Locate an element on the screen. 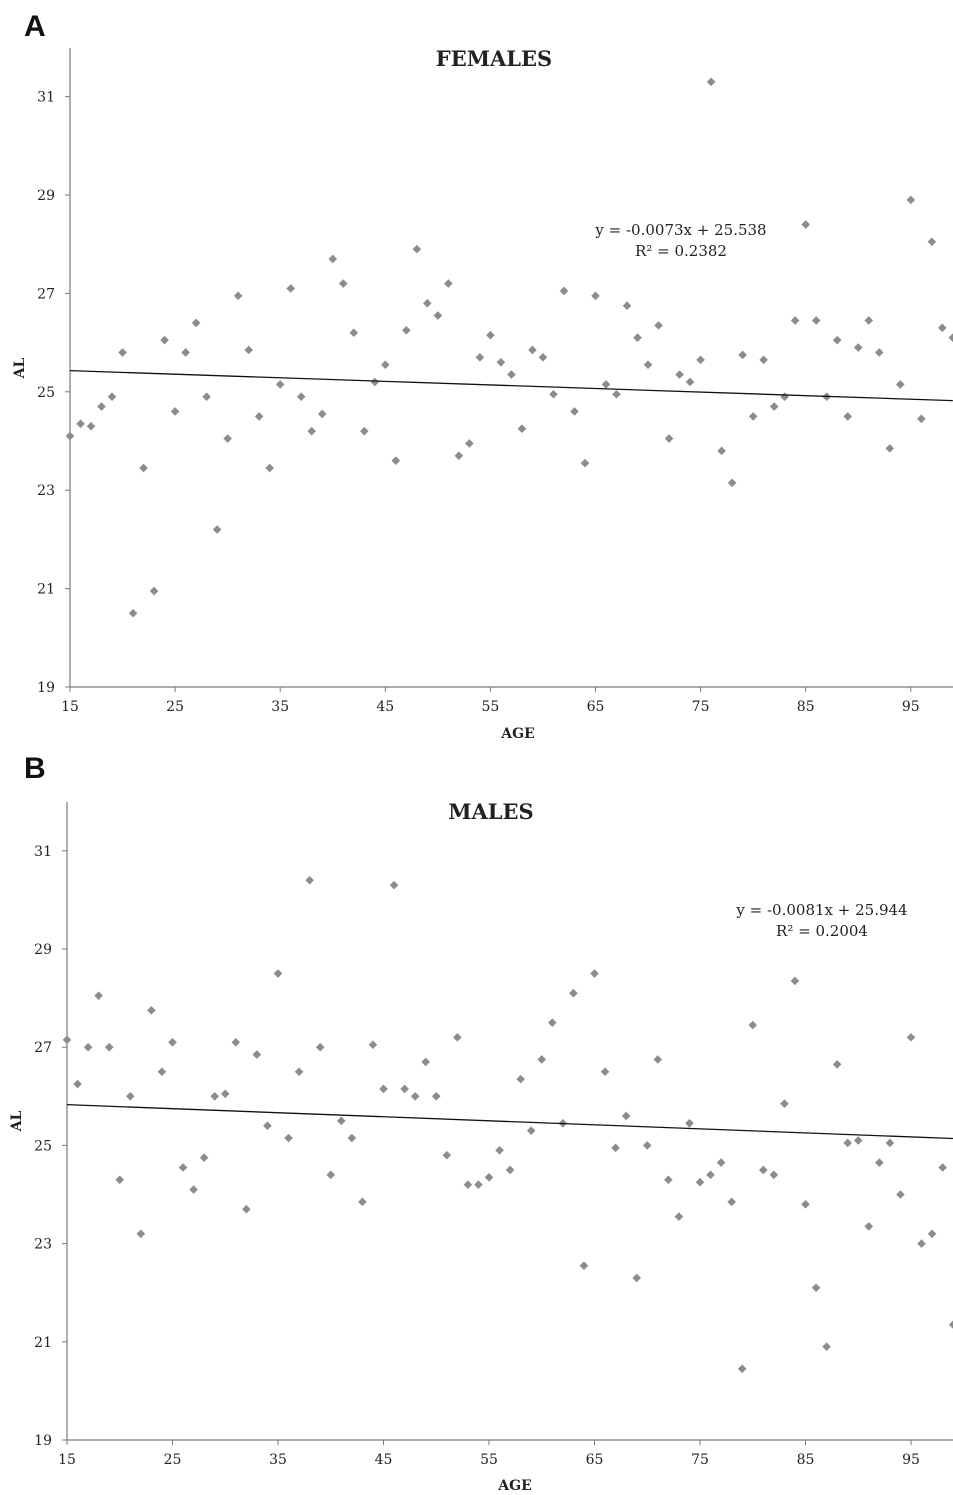 This screenshot has width=953, height=1495. chart-title: MALES is located at coordinates (490, 811).